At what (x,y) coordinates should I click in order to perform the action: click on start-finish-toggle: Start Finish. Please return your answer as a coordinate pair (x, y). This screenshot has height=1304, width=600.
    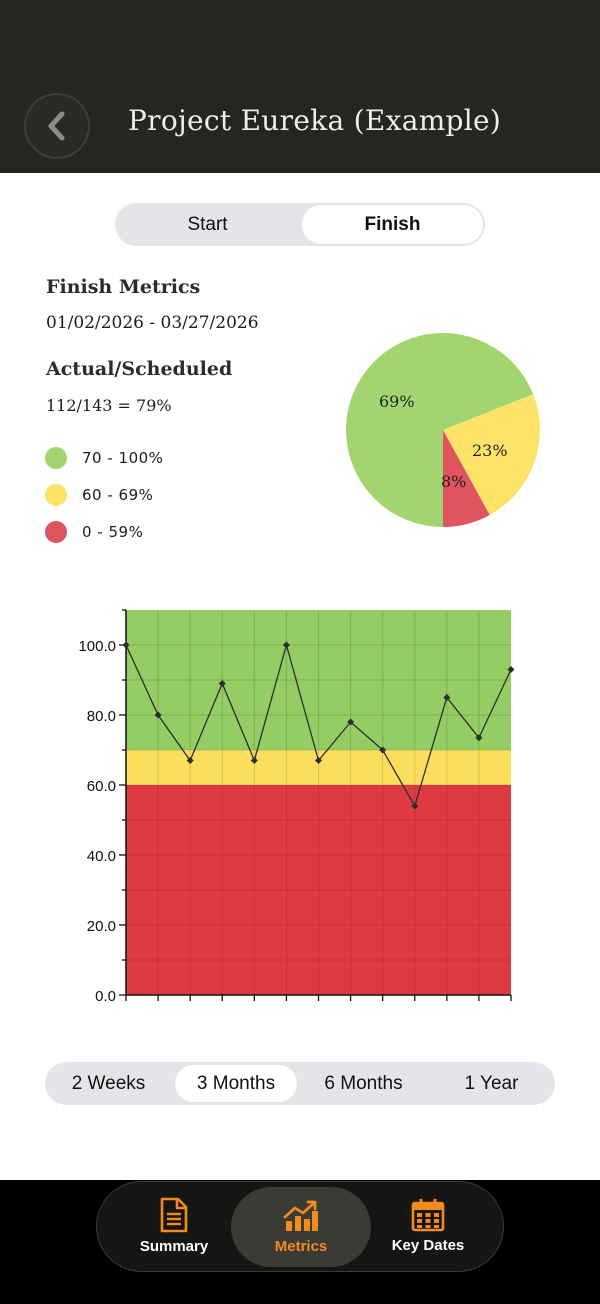
    Looking at the image, I should click on (300, 224).